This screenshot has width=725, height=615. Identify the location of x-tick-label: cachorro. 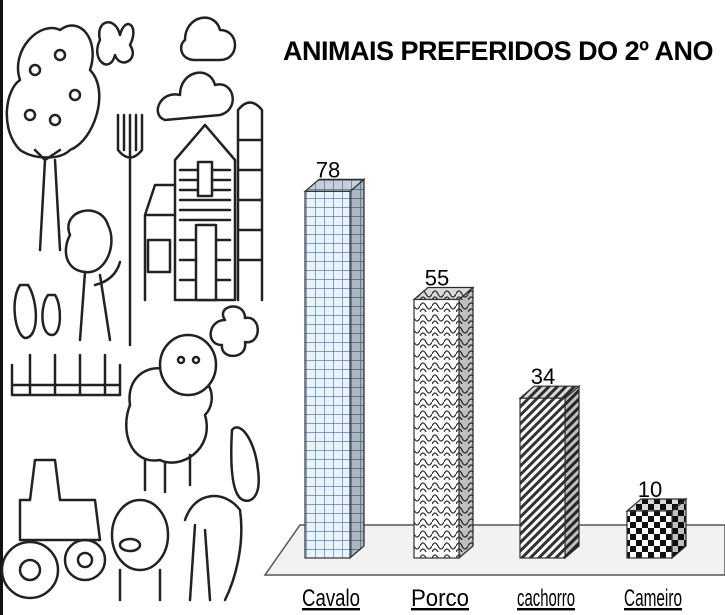
(546, 598).